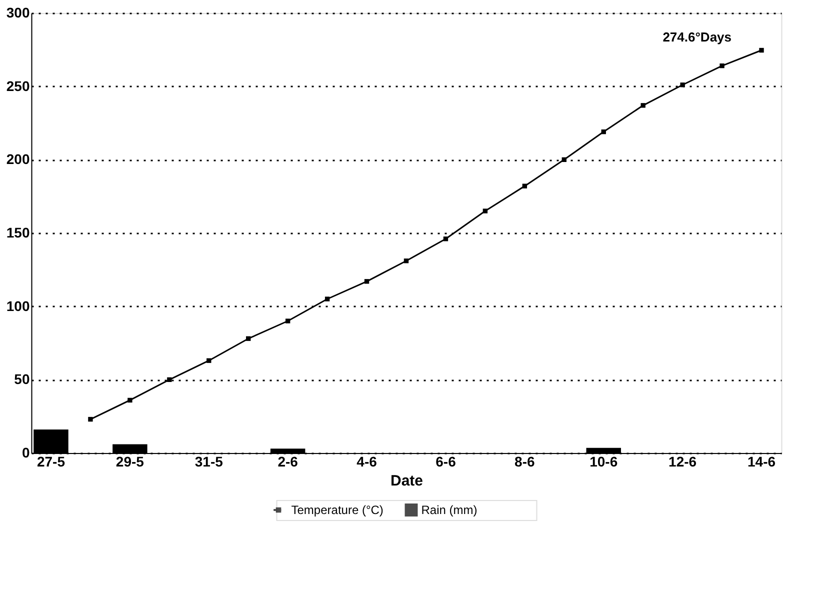 This screenshot has width=837, height=612. Describe the element at coordinates (762, 462) in the screenshot. I see `x-tick-label: 14-6` at that location.